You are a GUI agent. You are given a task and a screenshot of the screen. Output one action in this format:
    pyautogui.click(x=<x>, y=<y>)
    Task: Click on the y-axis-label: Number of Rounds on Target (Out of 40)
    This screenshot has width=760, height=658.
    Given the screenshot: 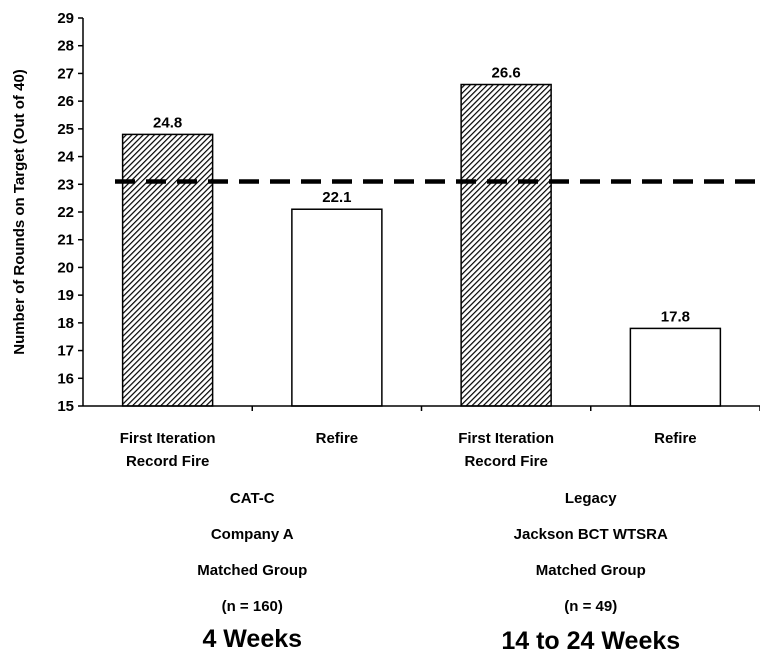 What is the action you would take?
    pyautogui.click(x=19, y=212)
    